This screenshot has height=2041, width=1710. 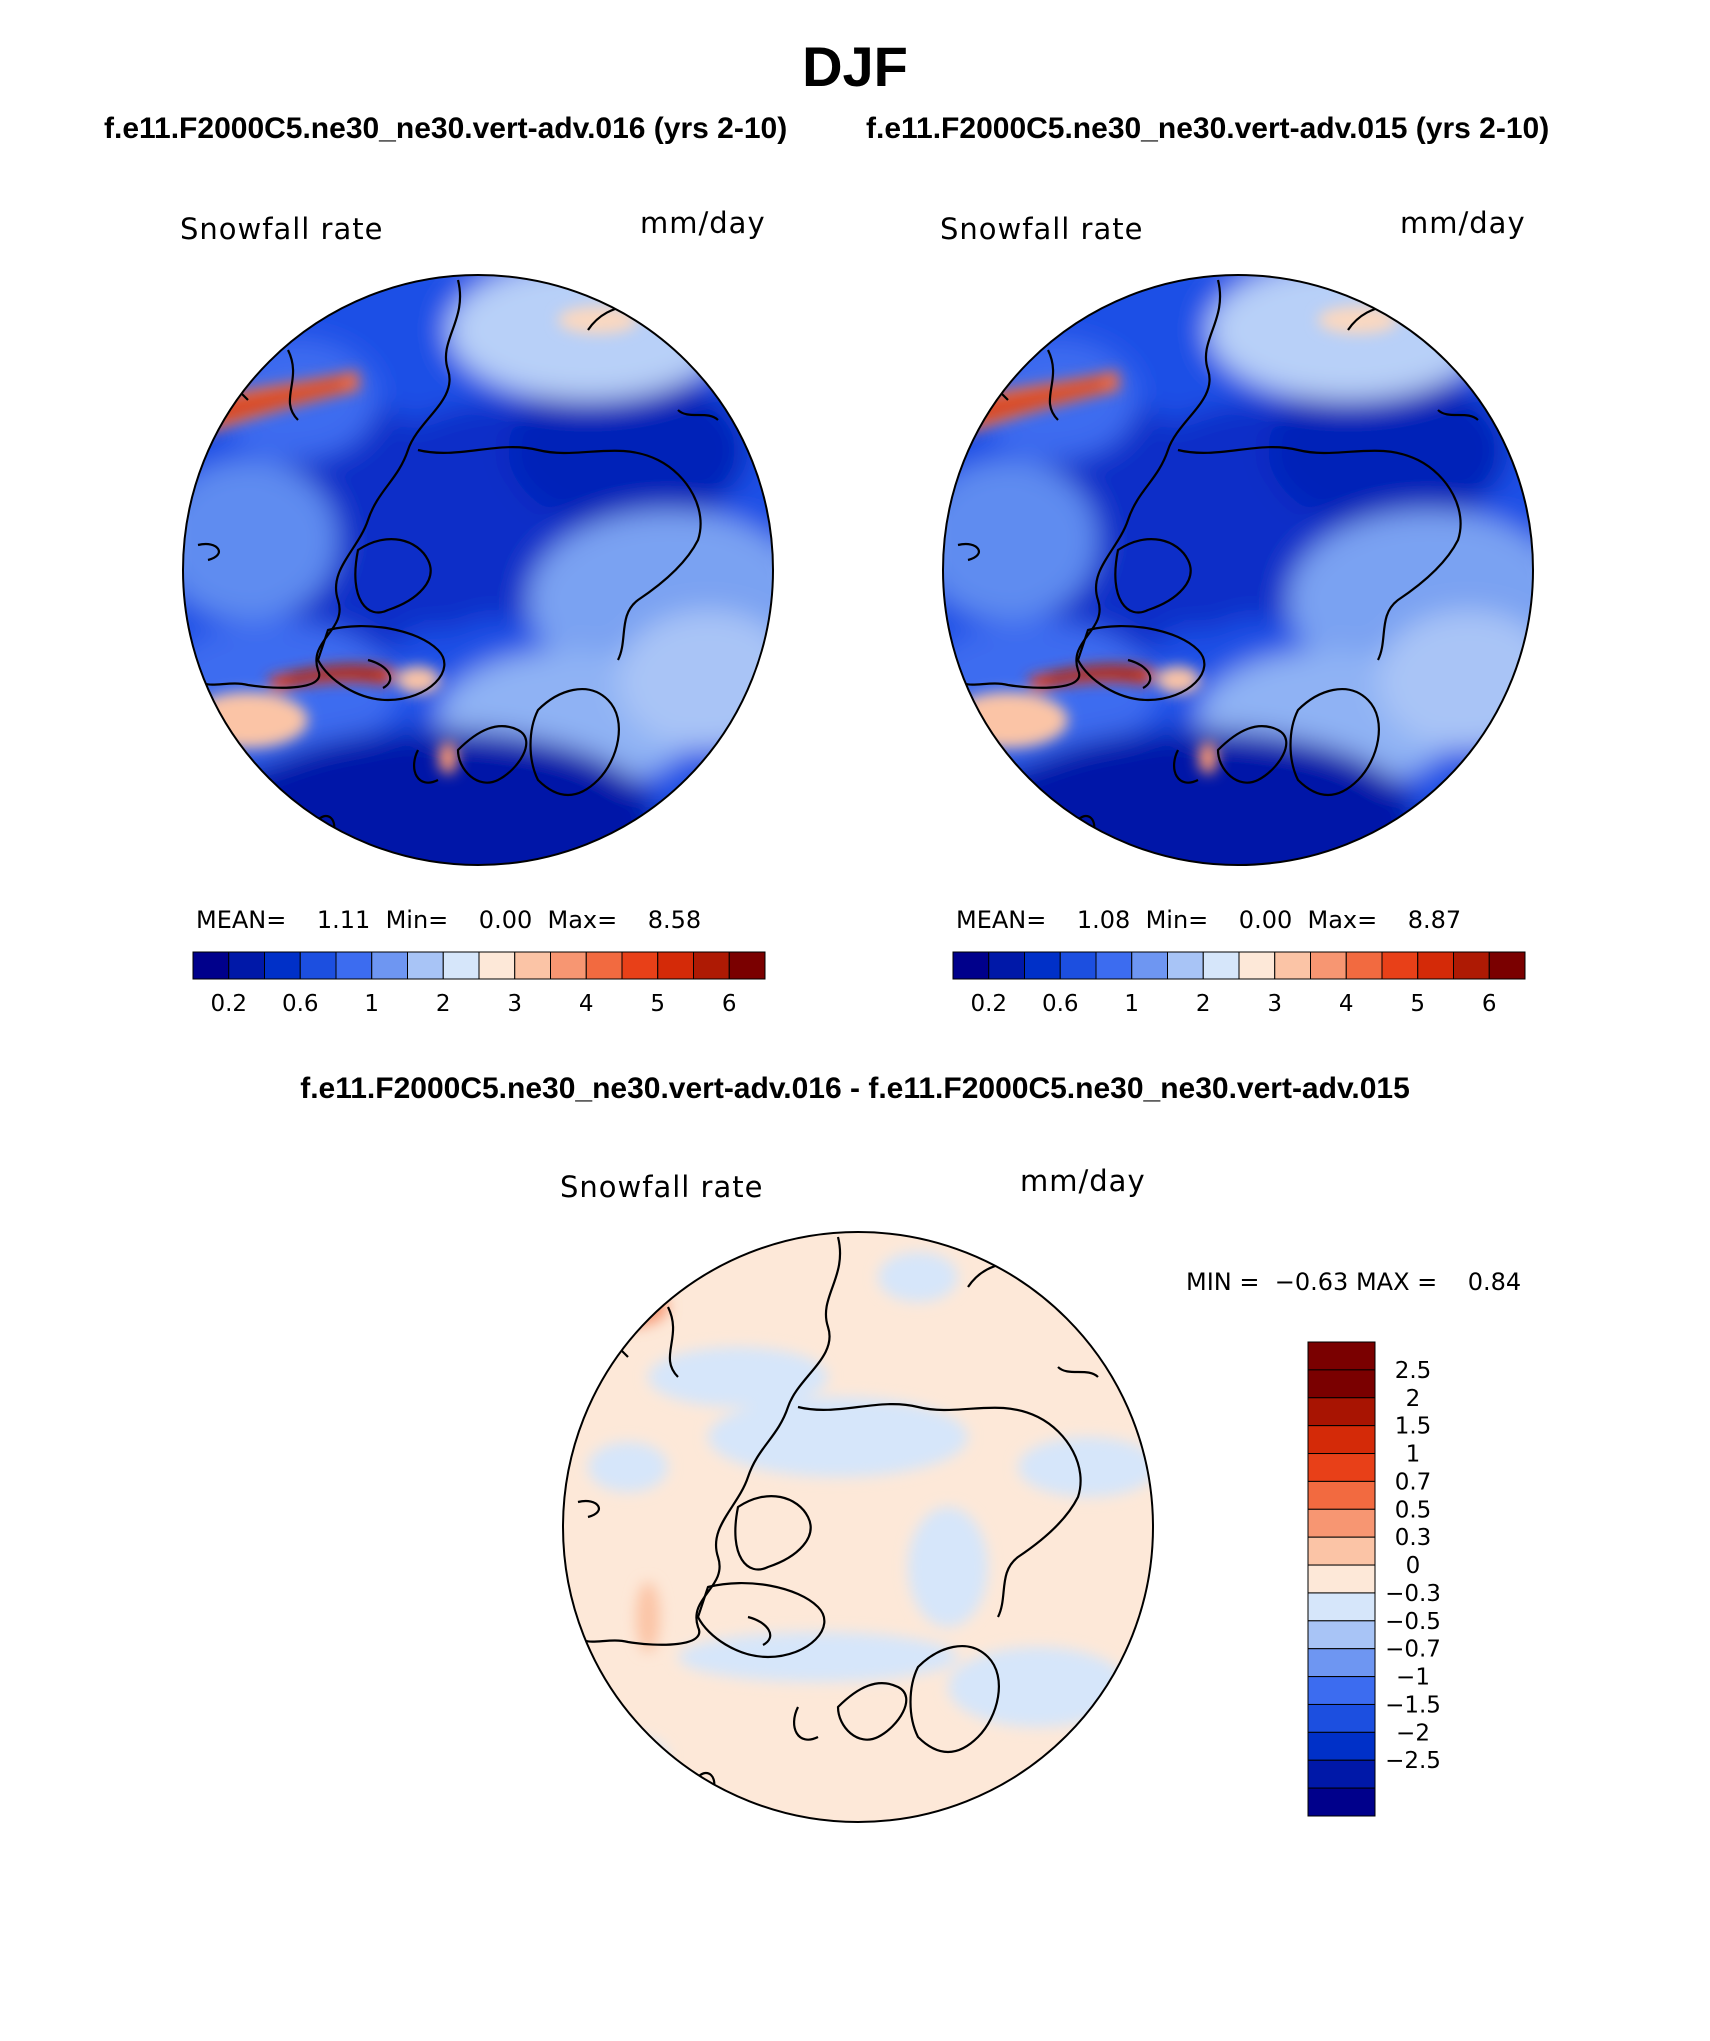 What do you see at coordinates (417, 920) in the screenshot?
I see `left-min-label: Min=` at bounding box center [417, 920].